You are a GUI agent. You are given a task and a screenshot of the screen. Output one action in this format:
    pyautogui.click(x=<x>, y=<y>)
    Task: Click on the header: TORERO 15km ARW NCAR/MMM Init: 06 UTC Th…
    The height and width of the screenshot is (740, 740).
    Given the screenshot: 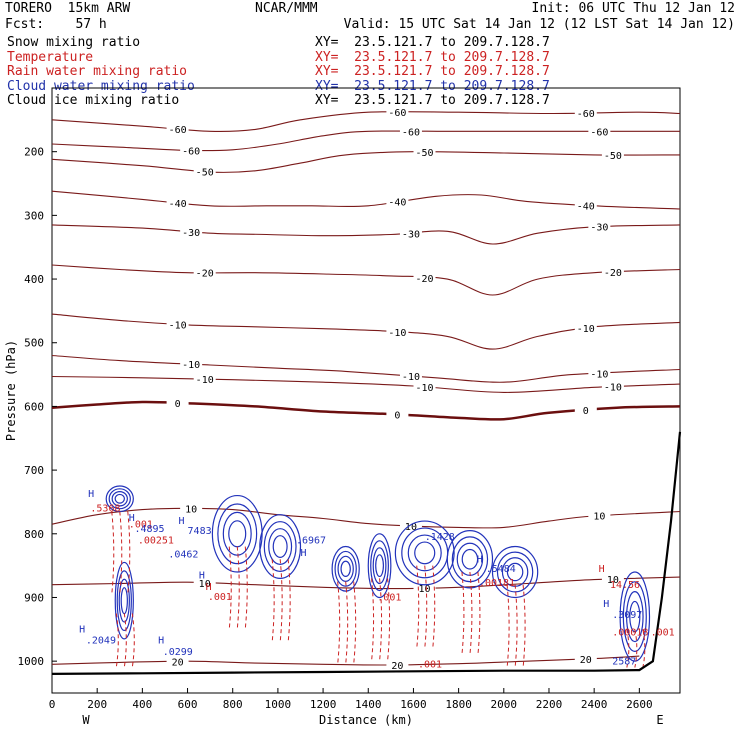 What is the action you would take?
    pyautogui.click(x=370, y=55)
    